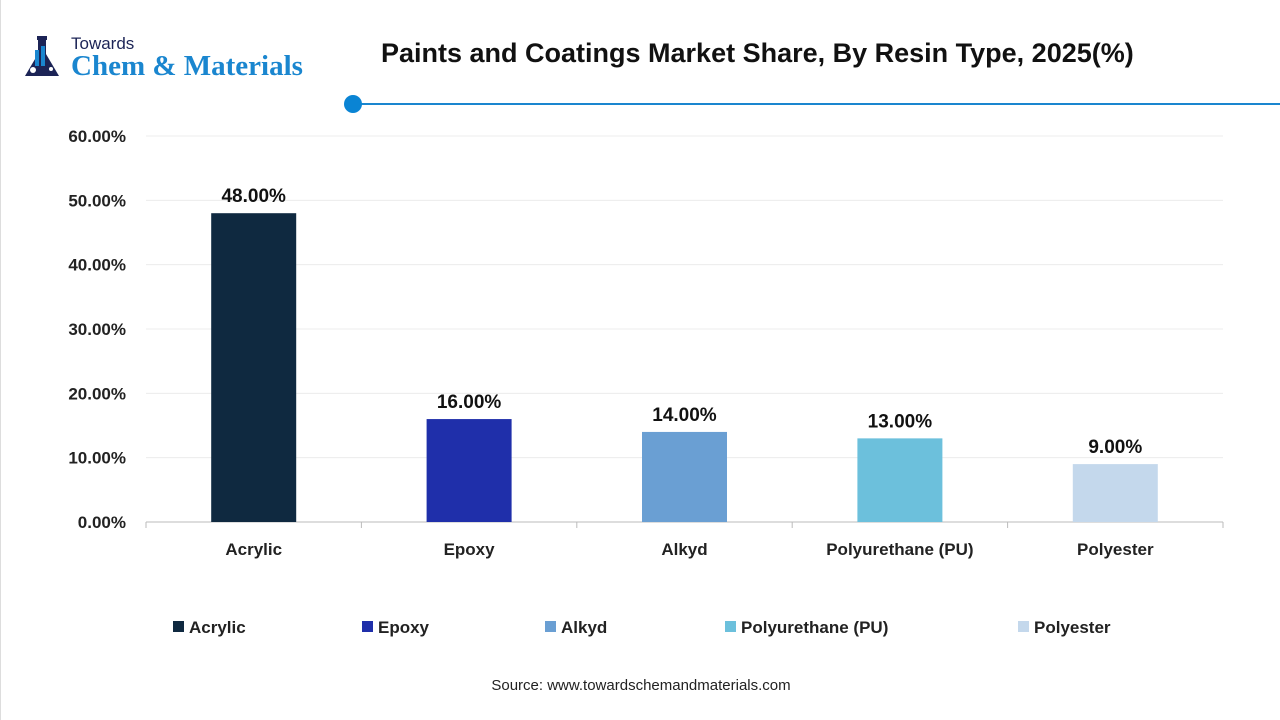 Image resolution: width=1280 pixels, height=720 pixels. What do you see at coordinates (97, 265) in the screenshot?
I see `y-tick-label: 40.00%` at bounding box center [97, 265].